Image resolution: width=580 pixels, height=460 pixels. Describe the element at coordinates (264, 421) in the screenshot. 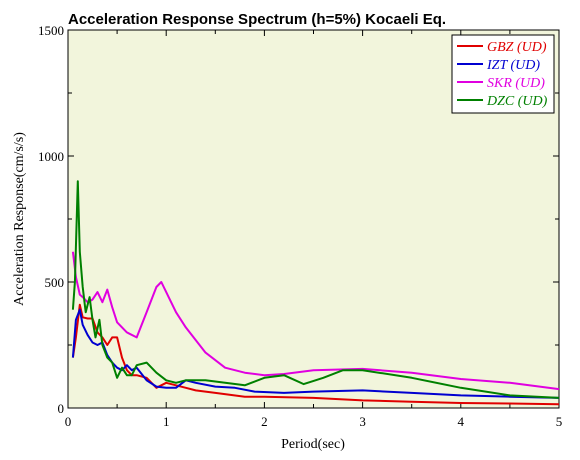

I see `x-tick-label: 2` at that location.